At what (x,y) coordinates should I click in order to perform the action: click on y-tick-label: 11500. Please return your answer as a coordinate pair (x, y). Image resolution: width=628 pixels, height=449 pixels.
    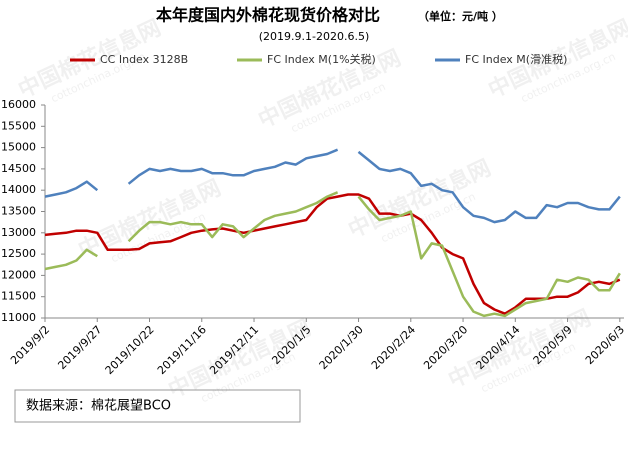
    Looking at the image, I should click on (18, 296).